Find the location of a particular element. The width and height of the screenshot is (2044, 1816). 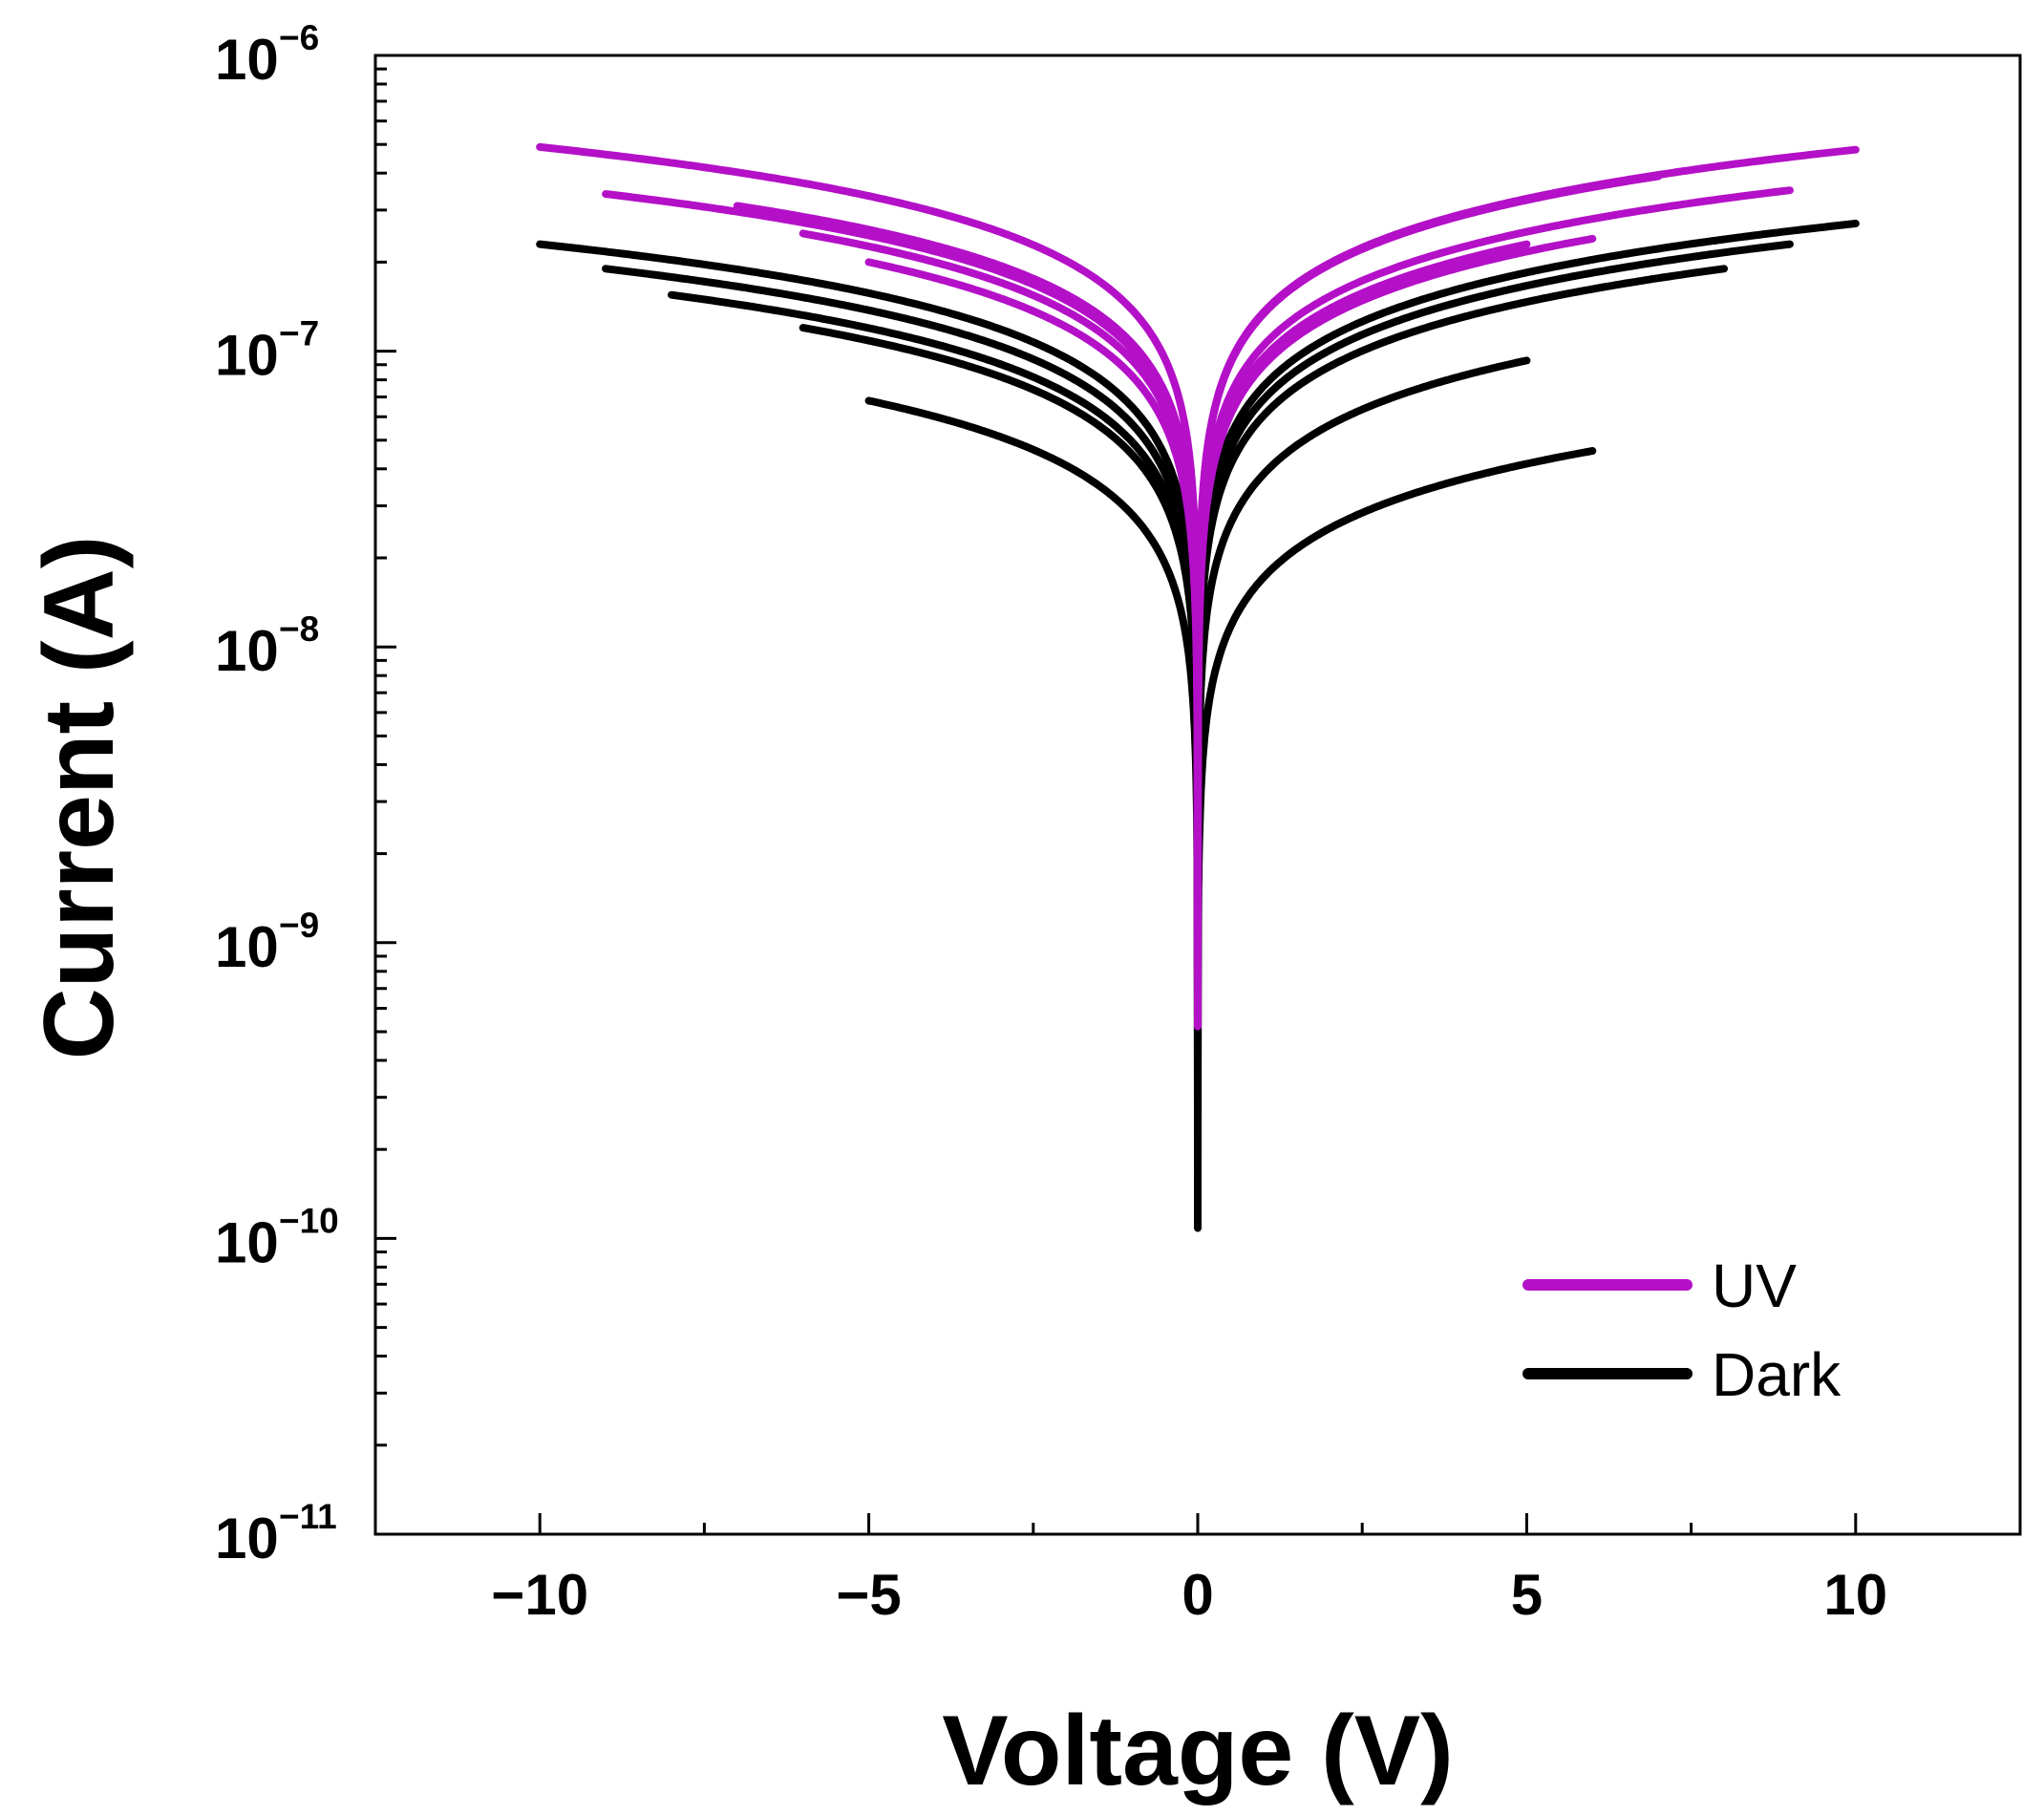

y-tick-label: 10 −11 is located at coordinates (276, 1534).